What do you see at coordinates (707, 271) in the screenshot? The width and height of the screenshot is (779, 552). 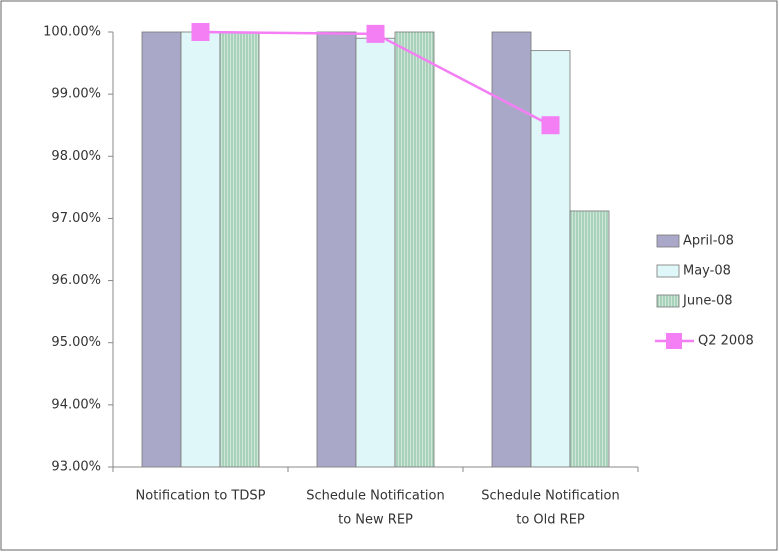 I see `legend-label: May-08` at bounding box center [707, 271].